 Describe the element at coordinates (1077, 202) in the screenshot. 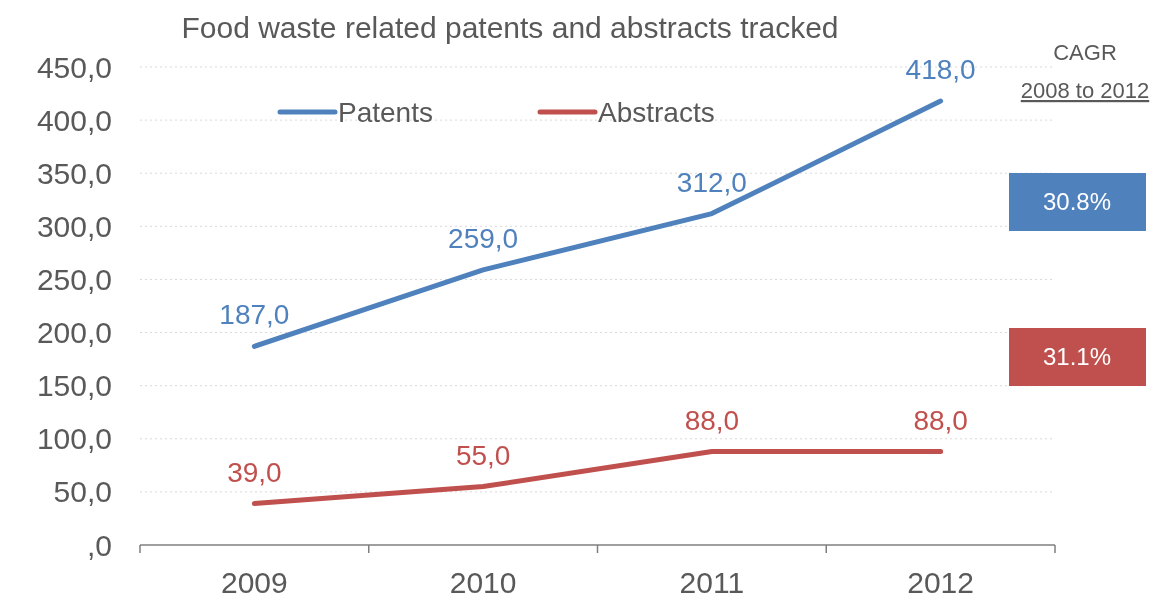

I see `annotation: 30.8%` at that location.